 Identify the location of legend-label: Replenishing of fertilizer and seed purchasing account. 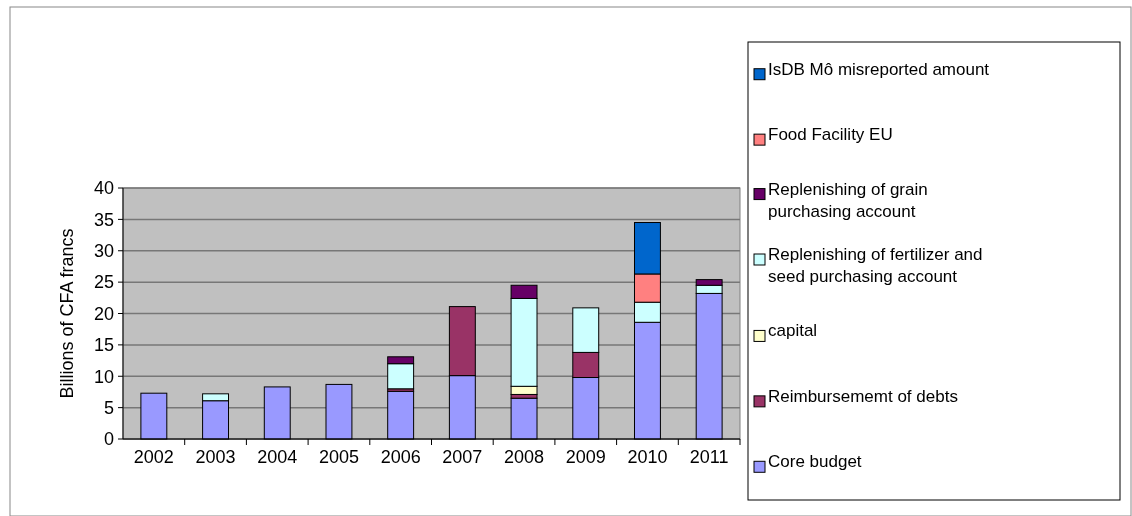
(875, 265).